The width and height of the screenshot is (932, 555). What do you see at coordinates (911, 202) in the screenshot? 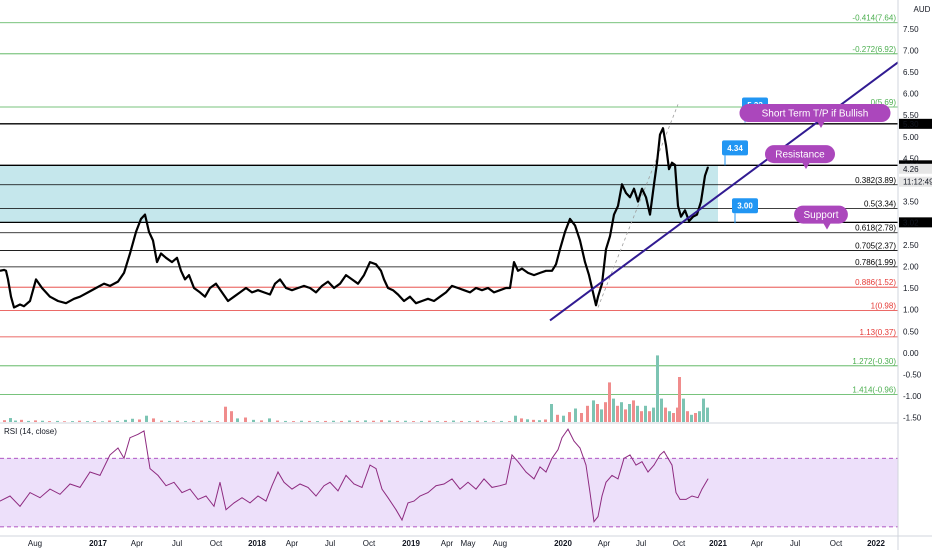
I see `y-tick-label: 3.50` at bounding box center [911, 202].